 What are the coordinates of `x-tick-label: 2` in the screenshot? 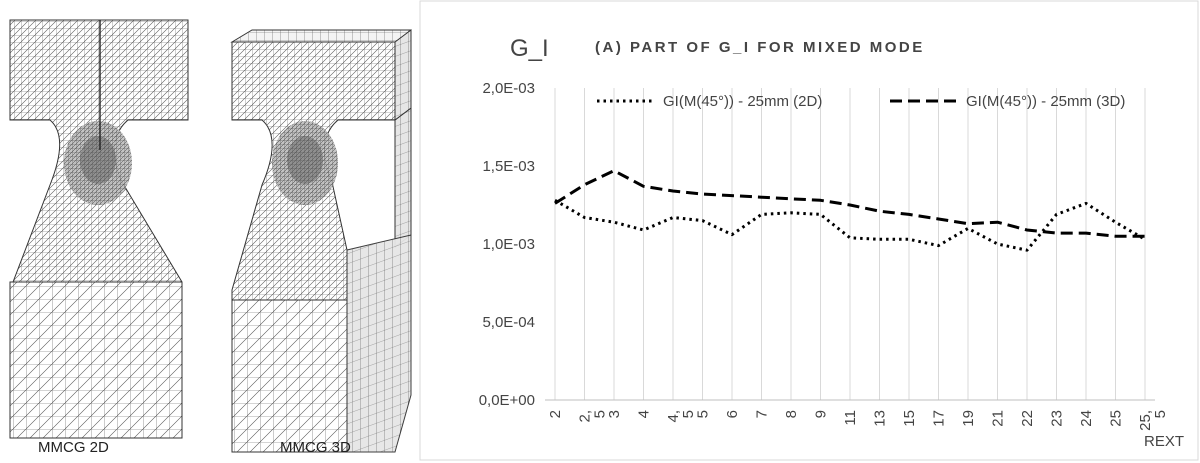 It's located at (555, 414).